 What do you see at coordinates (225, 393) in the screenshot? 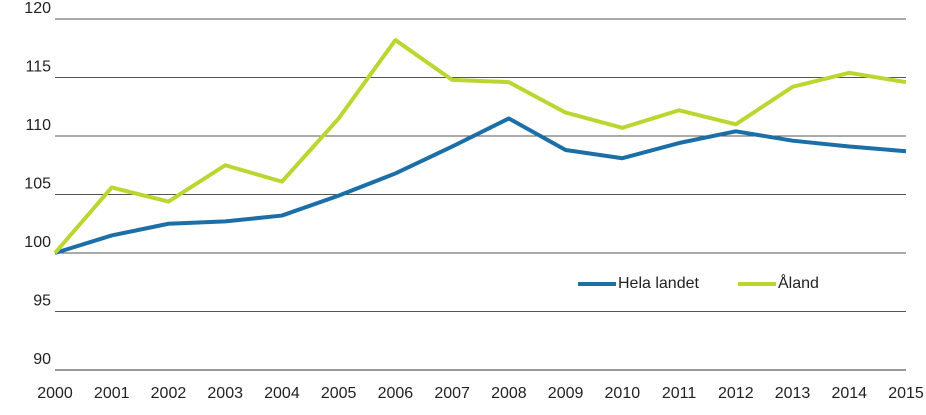
I see `x-tick-label: 2003` at bounding box center [225, 393].